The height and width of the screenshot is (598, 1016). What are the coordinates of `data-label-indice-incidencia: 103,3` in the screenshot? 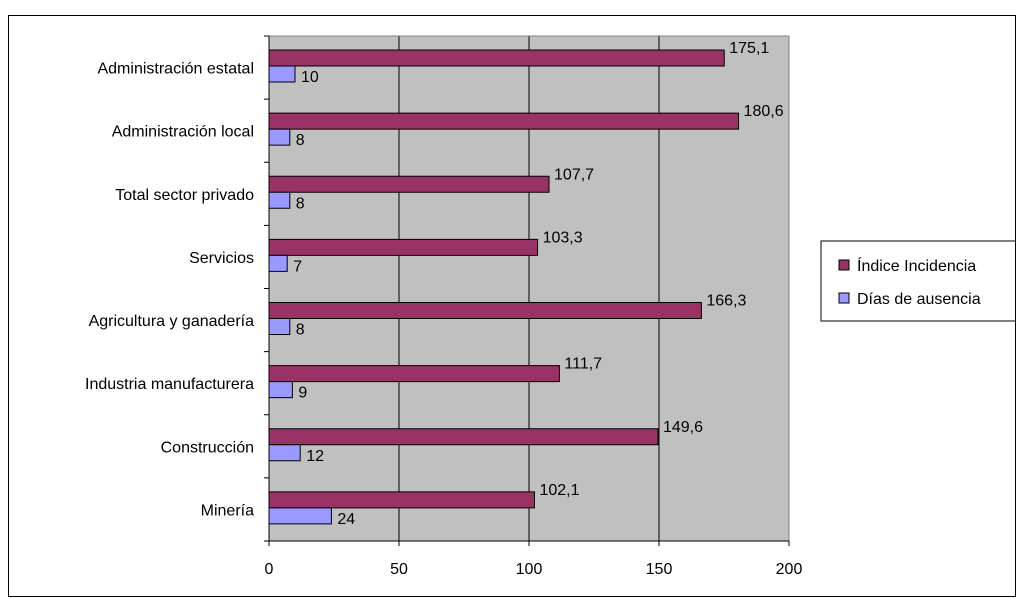 It's located at (563, 237).